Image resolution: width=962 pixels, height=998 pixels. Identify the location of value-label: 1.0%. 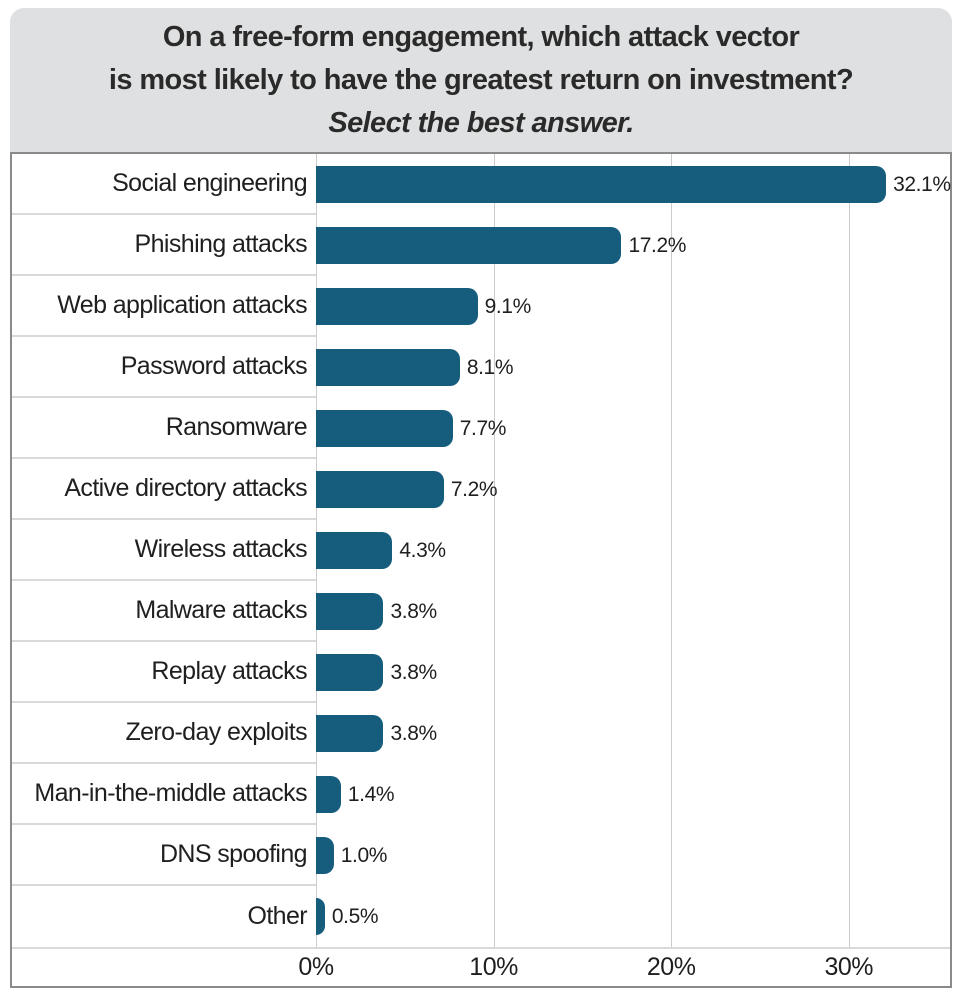
(364, 855).